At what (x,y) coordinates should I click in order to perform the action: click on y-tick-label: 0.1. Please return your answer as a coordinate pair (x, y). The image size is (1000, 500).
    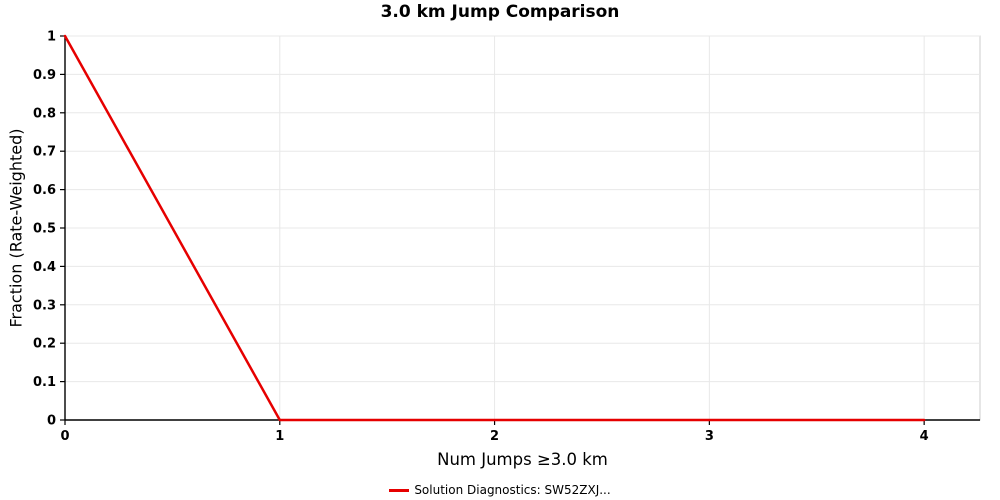
    Looking at the image, I should click on (44, 382).